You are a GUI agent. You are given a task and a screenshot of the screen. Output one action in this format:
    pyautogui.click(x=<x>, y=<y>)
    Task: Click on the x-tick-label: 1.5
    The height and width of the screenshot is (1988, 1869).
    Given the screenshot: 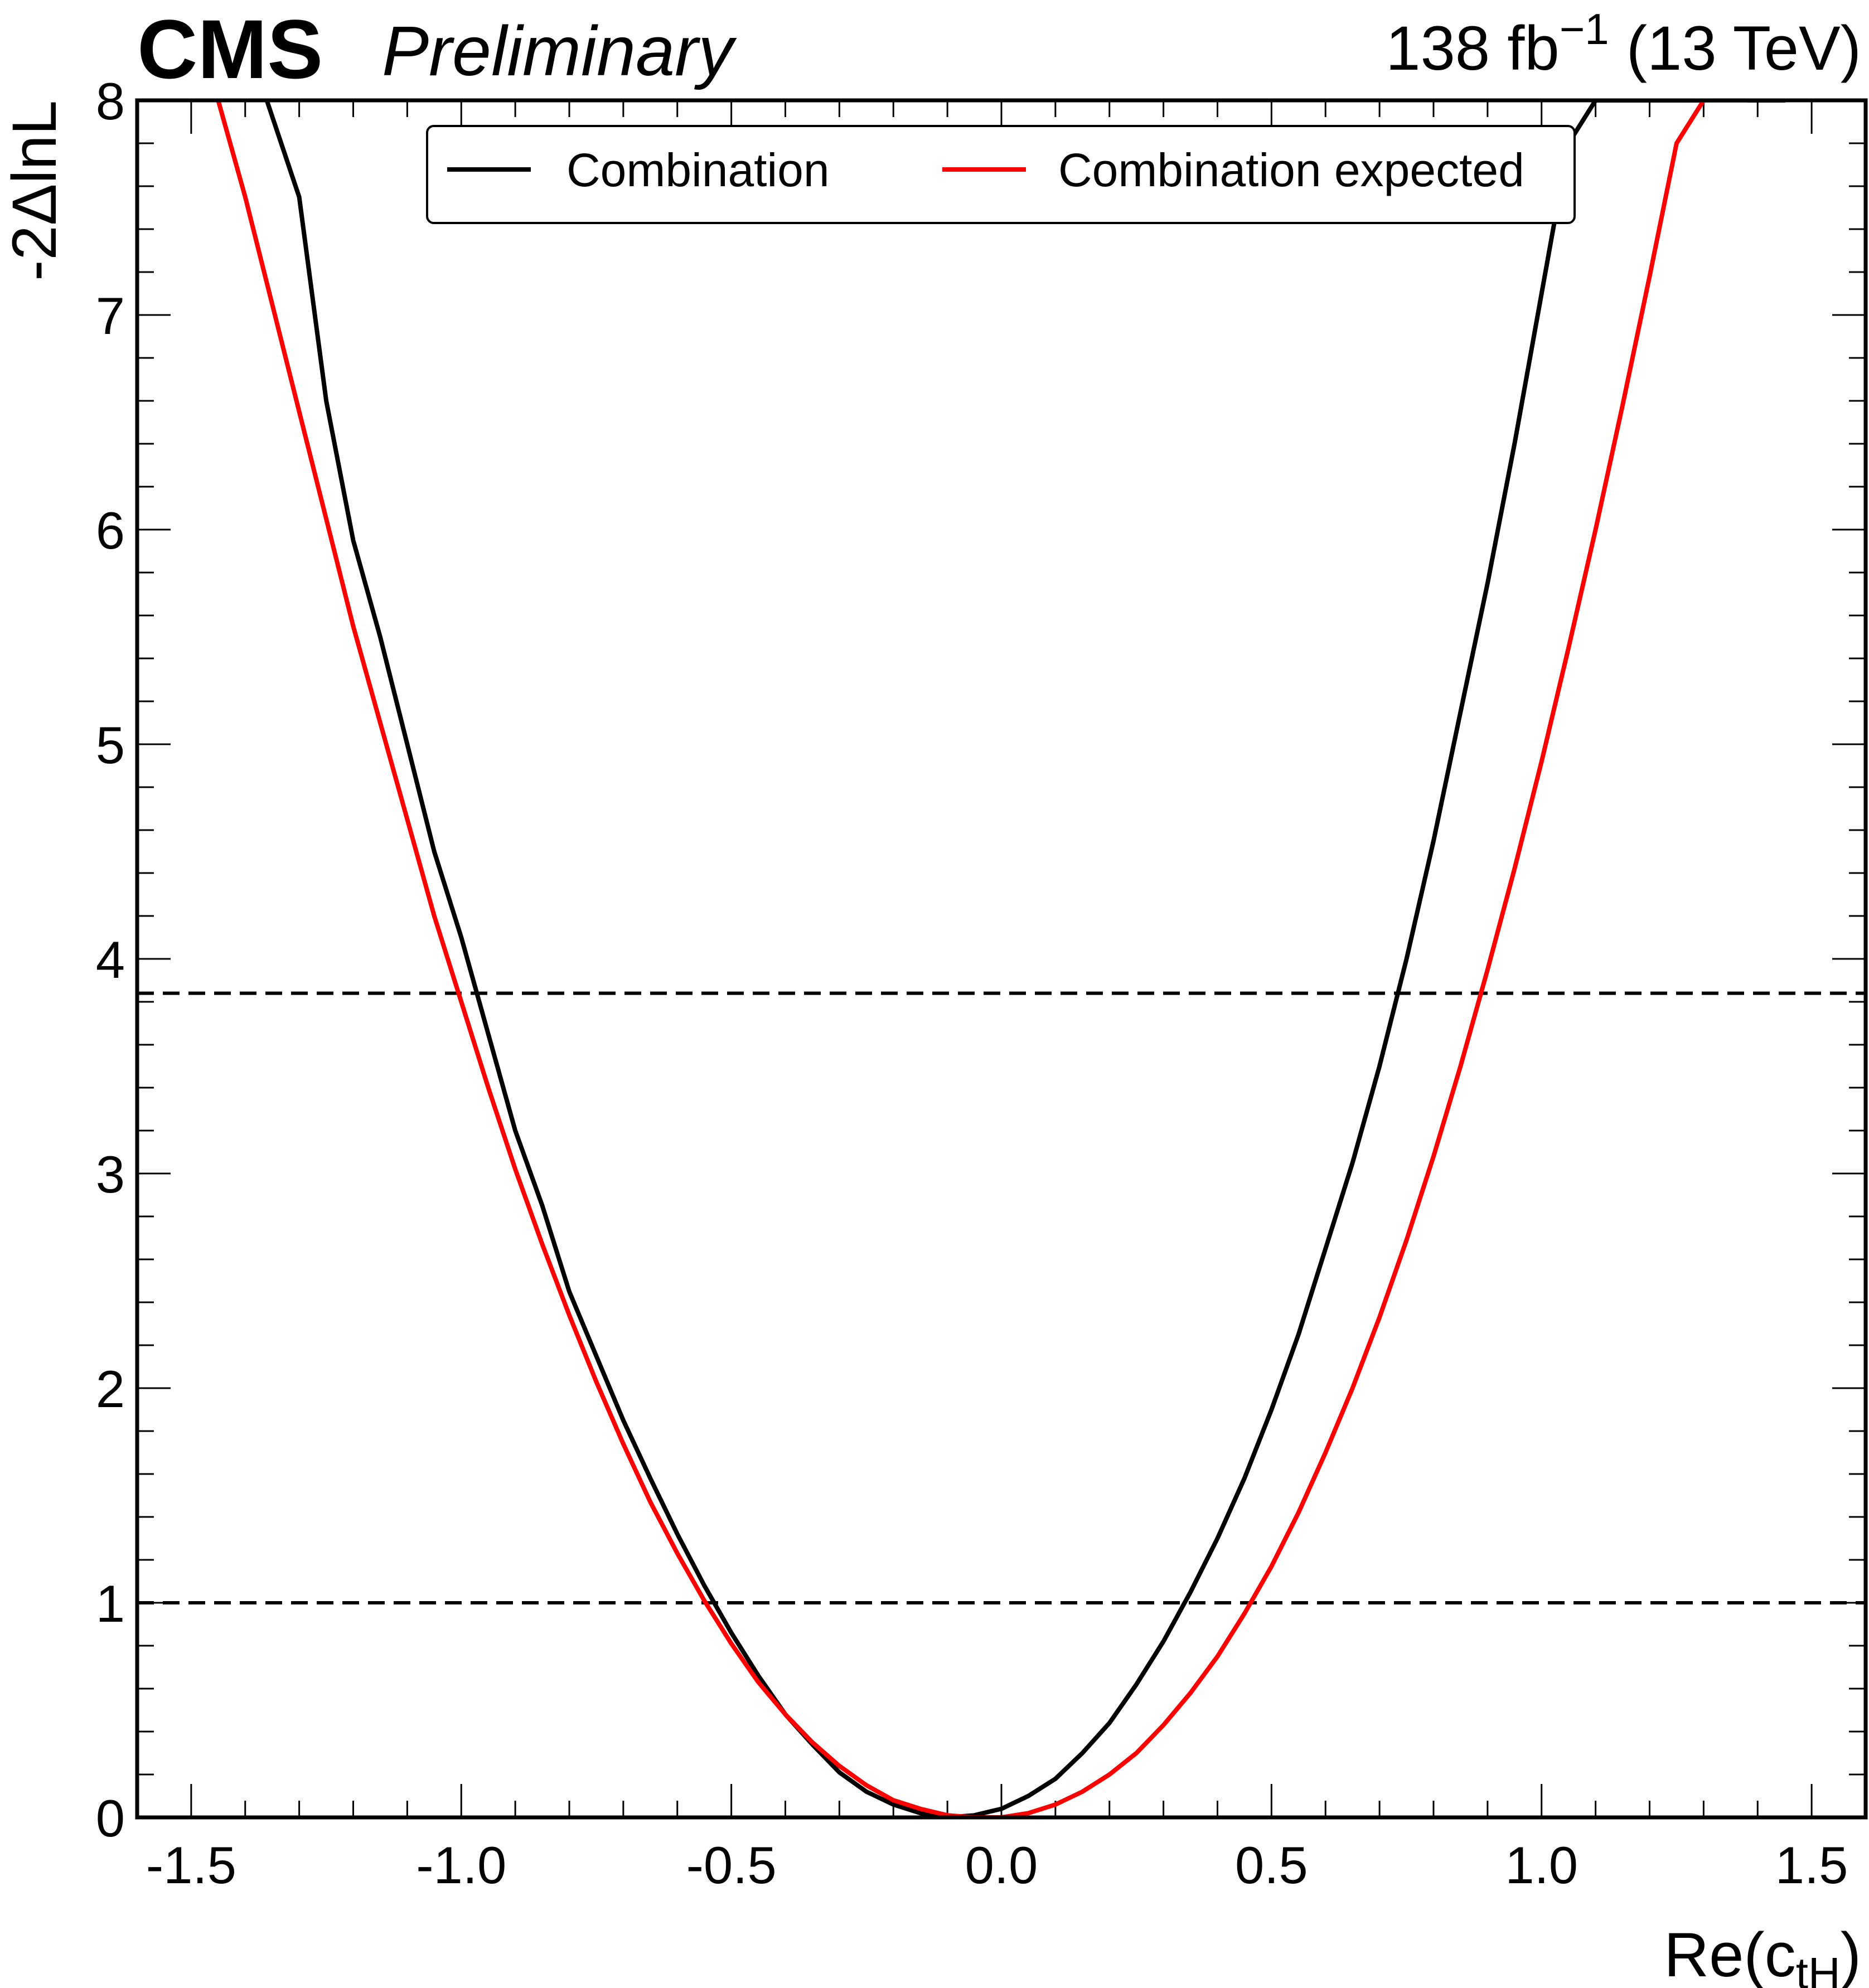 What is the action you would take?
    pyautogui.click(x=1811, y=1865)
    